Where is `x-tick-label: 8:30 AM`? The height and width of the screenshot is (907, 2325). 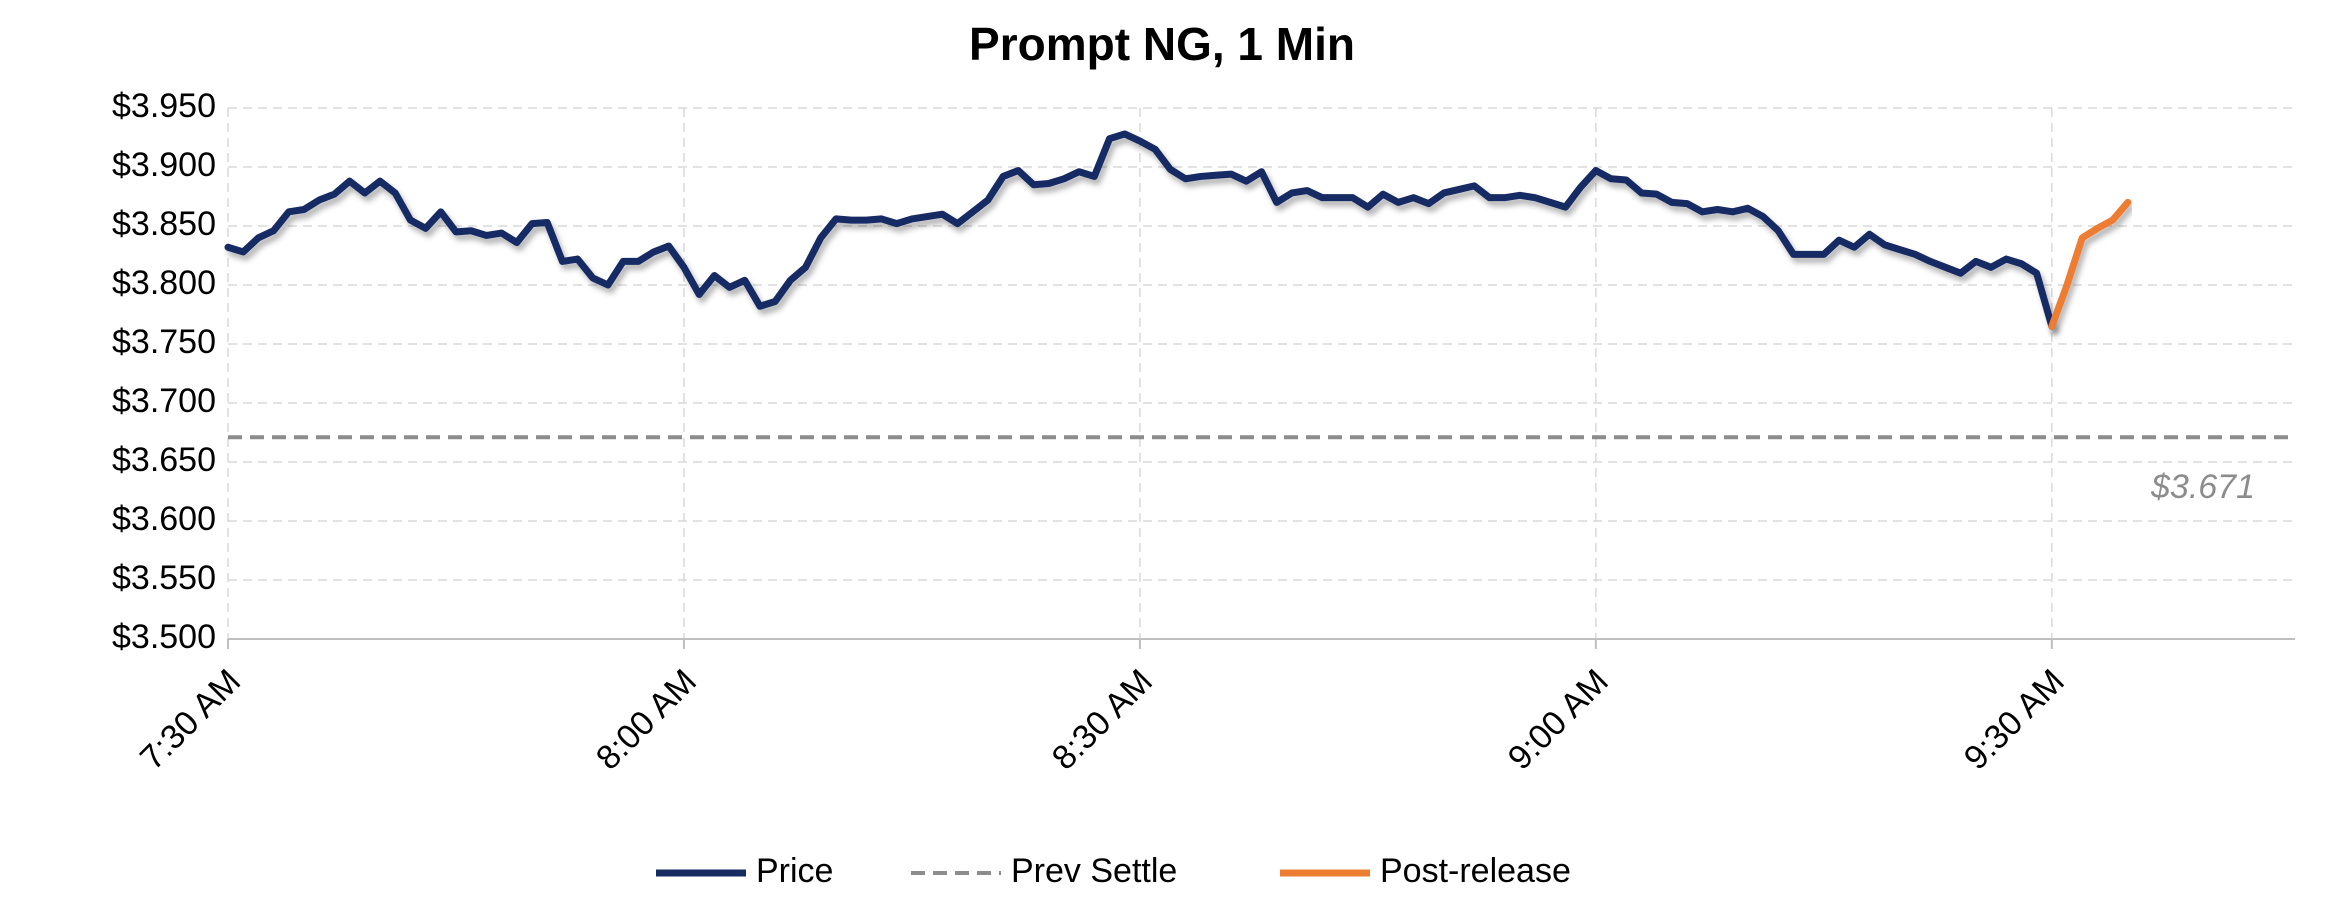 x-tick-label: 8:30 AM is located at coordinates (1102, 719).